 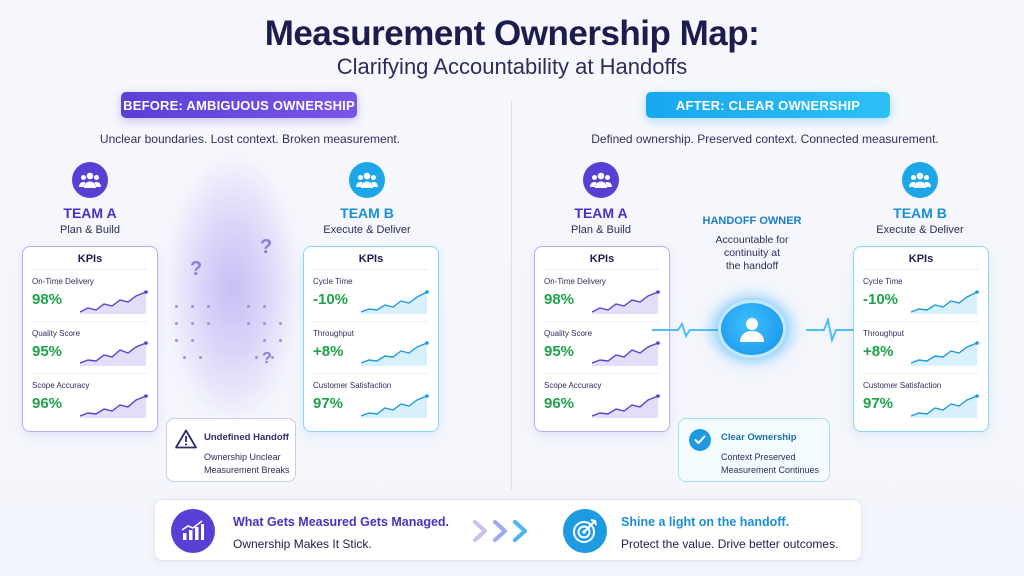 What do you see at coordinates (186, 439) in the screenshot?
I see `warning-icon` at bounding box center [186, 439].